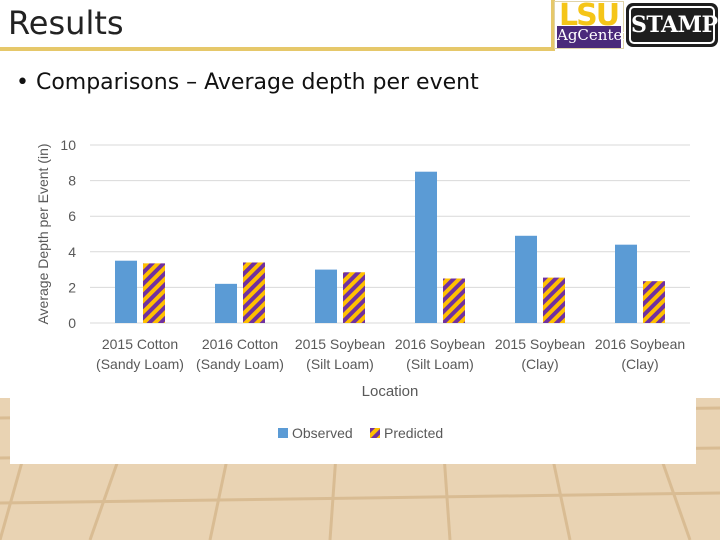 The height and width of the screenshot is (540, 720). What do you see at coordinates (413, 433) in the screenshot?
I see `legend-label-predicted: Predicted` at bounding box center [413, 433].